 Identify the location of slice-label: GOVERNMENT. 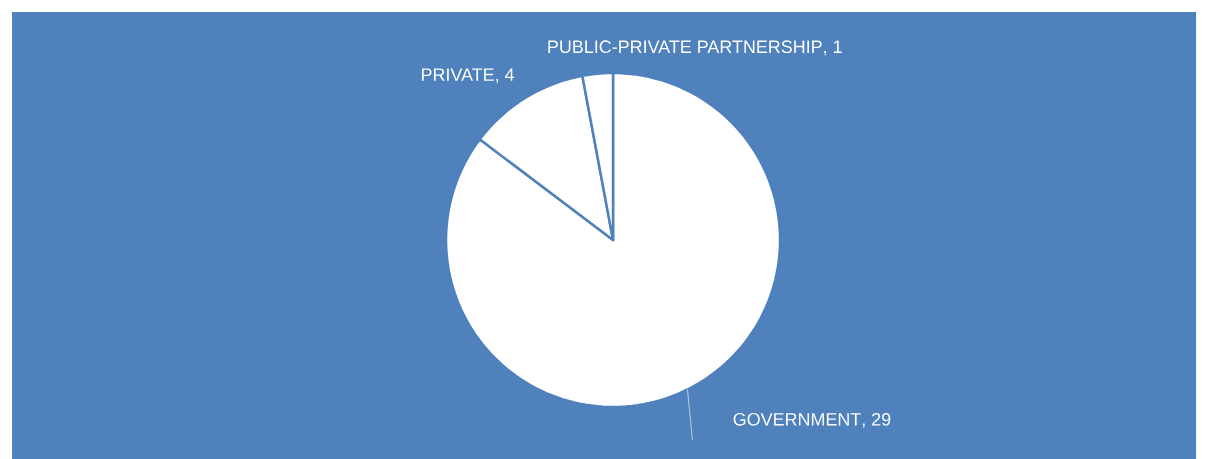
(797, 419).